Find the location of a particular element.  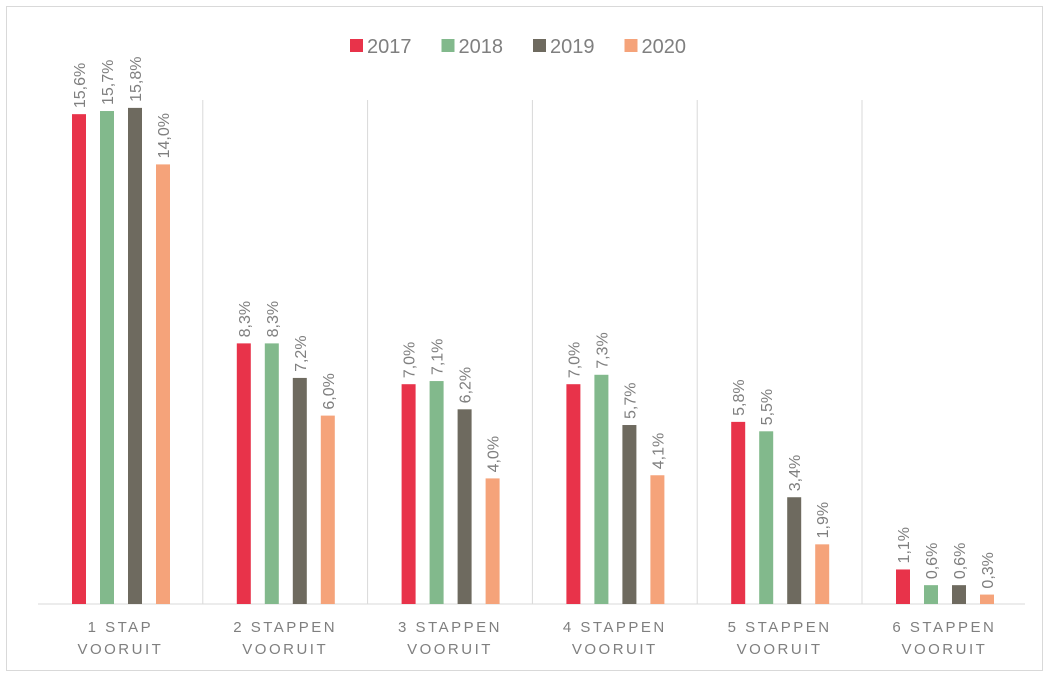

data-label: 1,9% is located at coordinates (823, 520).